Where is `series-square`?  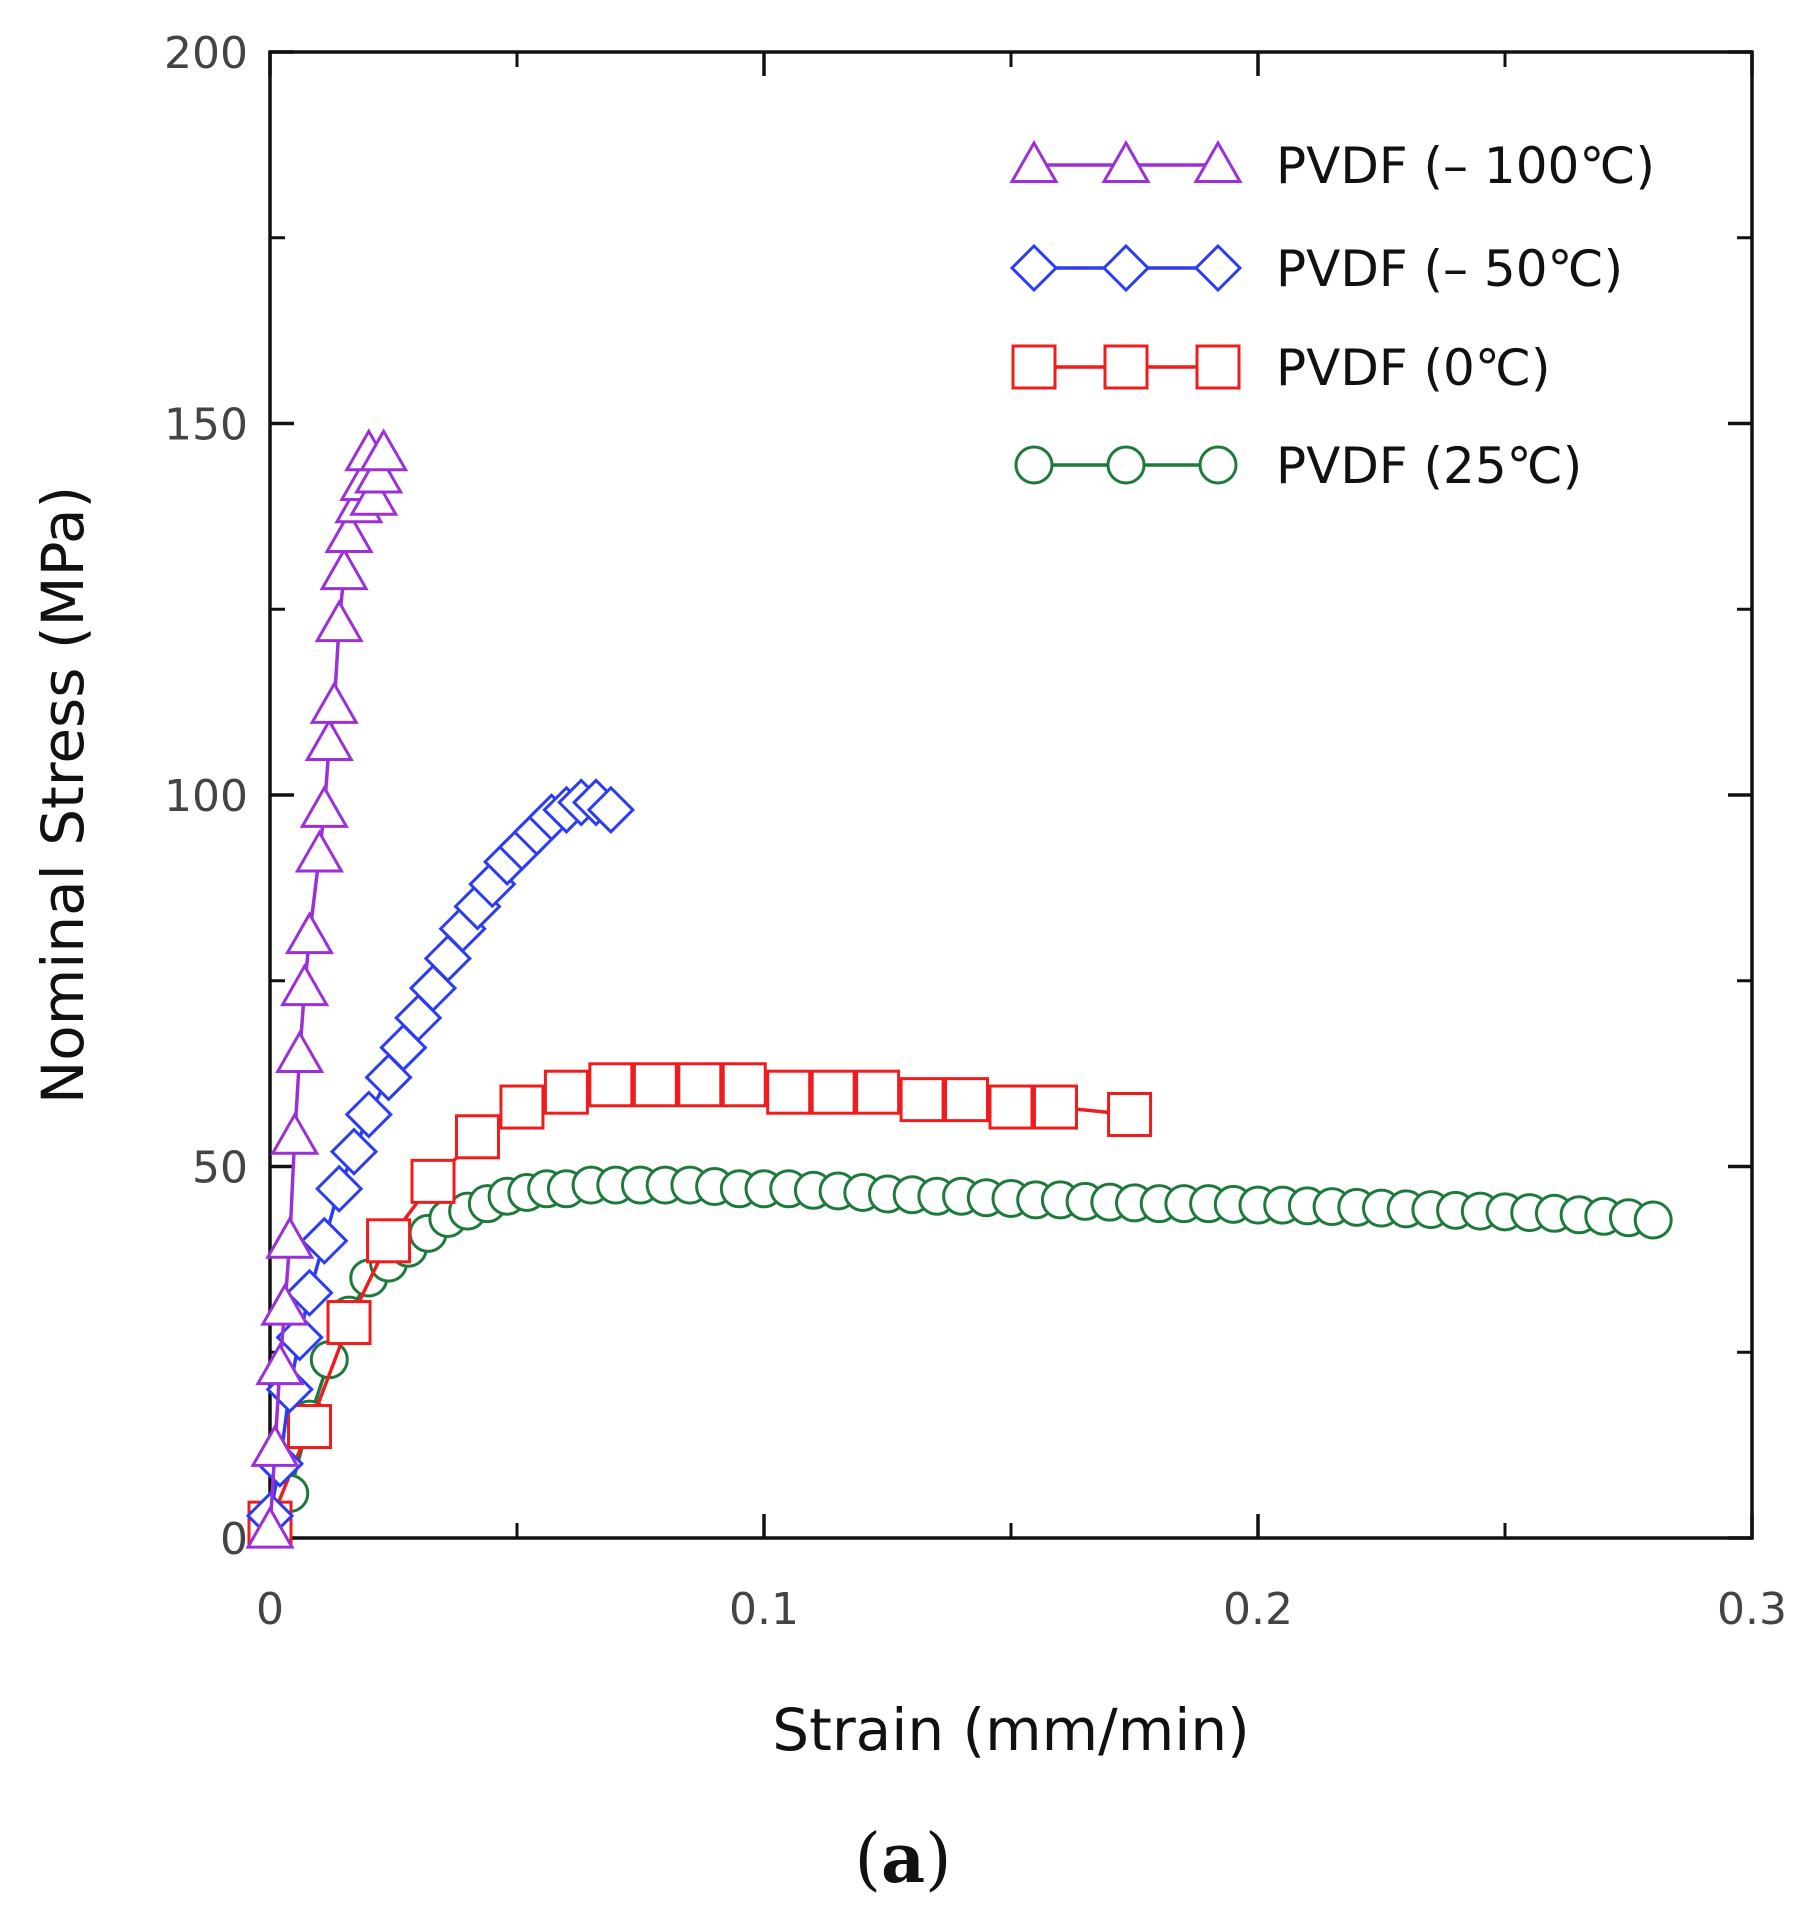
series-square is located at coordinates (700, 1304).